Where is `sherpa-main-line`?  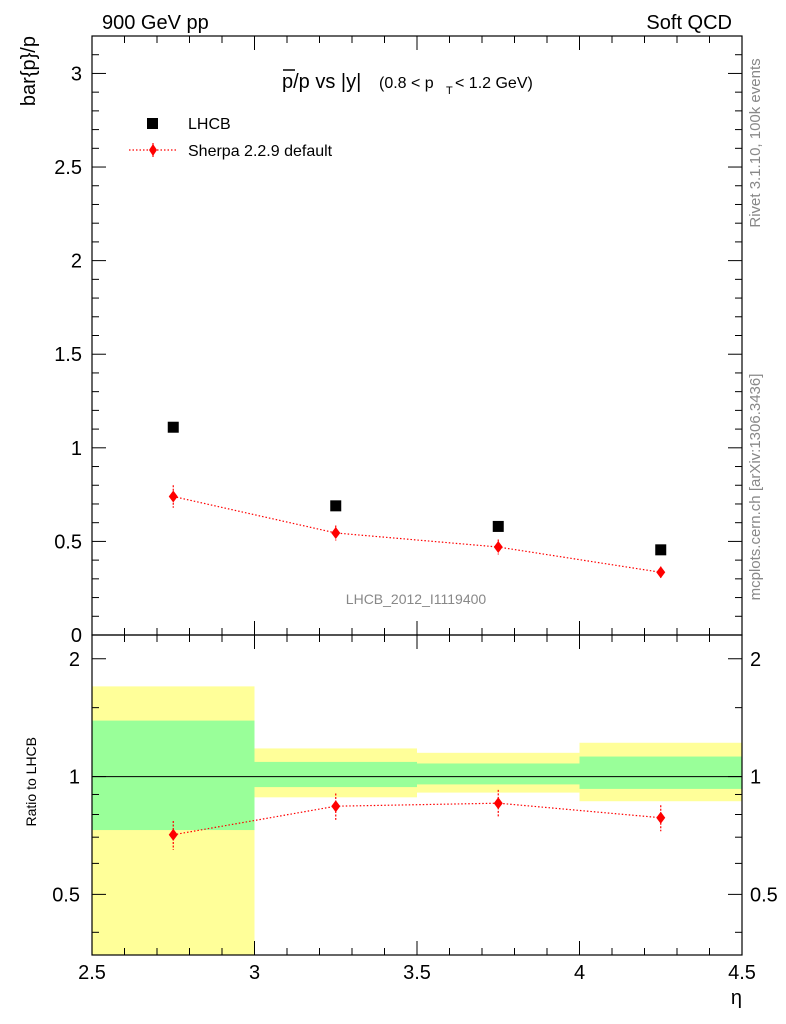 sherpa-main-line is located at coordinates (417, 534).